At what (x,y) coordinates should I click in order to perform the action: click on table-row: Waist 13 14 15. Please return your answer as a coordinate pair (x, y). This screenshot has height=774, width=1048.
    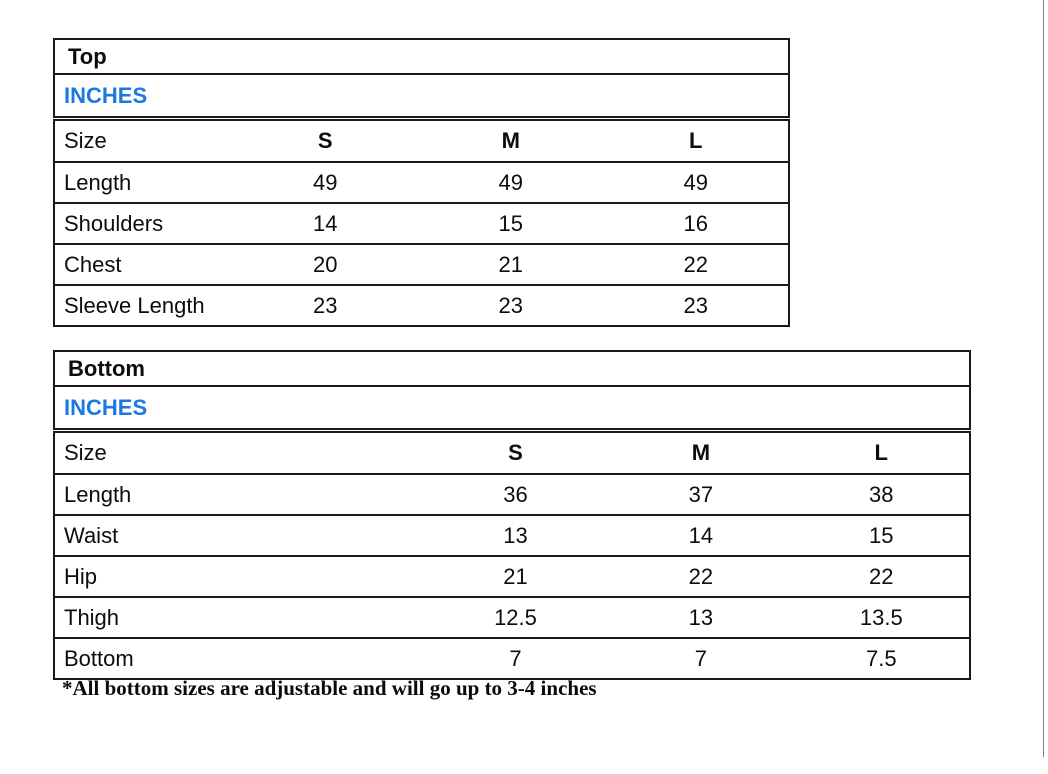
    Looking at the image, I should click on (512, 535).